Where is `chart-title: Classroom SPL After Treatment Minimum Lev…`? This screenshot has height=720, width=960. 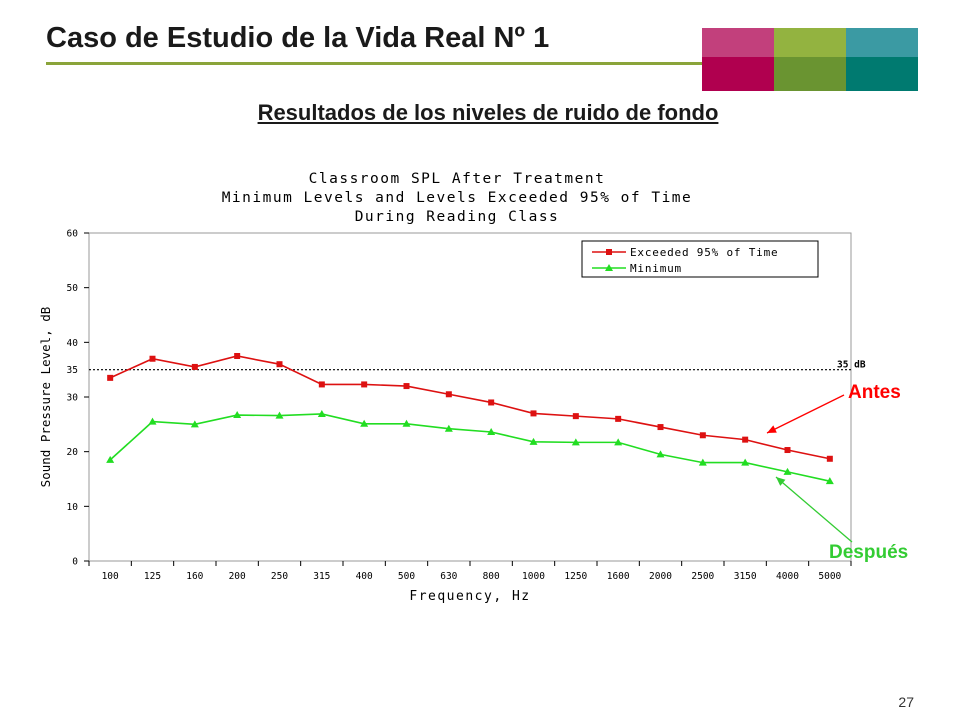
chart-title: Classroom SPL After Treatment Minimum Lev… is located at coordinates (457, 198).